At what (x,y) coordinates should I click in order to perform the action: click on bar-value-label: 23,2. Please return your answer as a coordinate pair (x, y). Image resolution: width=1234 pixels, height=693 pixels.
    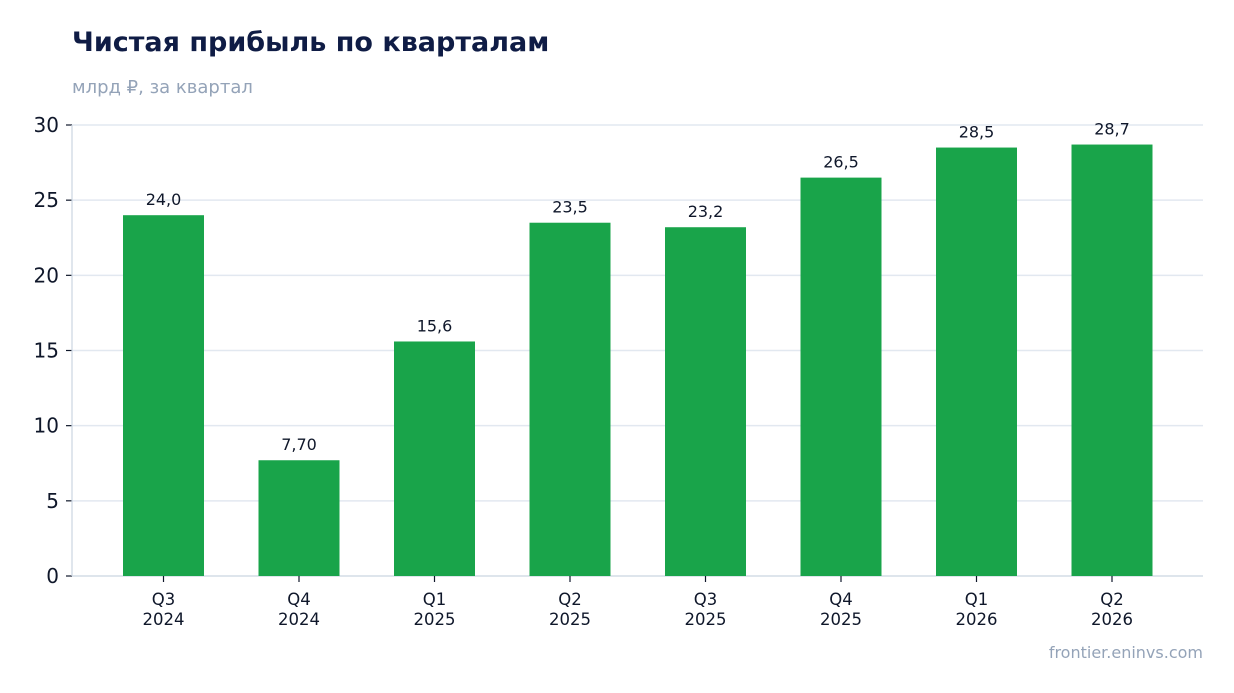
    Looking at the image, I should click on (706, 211).